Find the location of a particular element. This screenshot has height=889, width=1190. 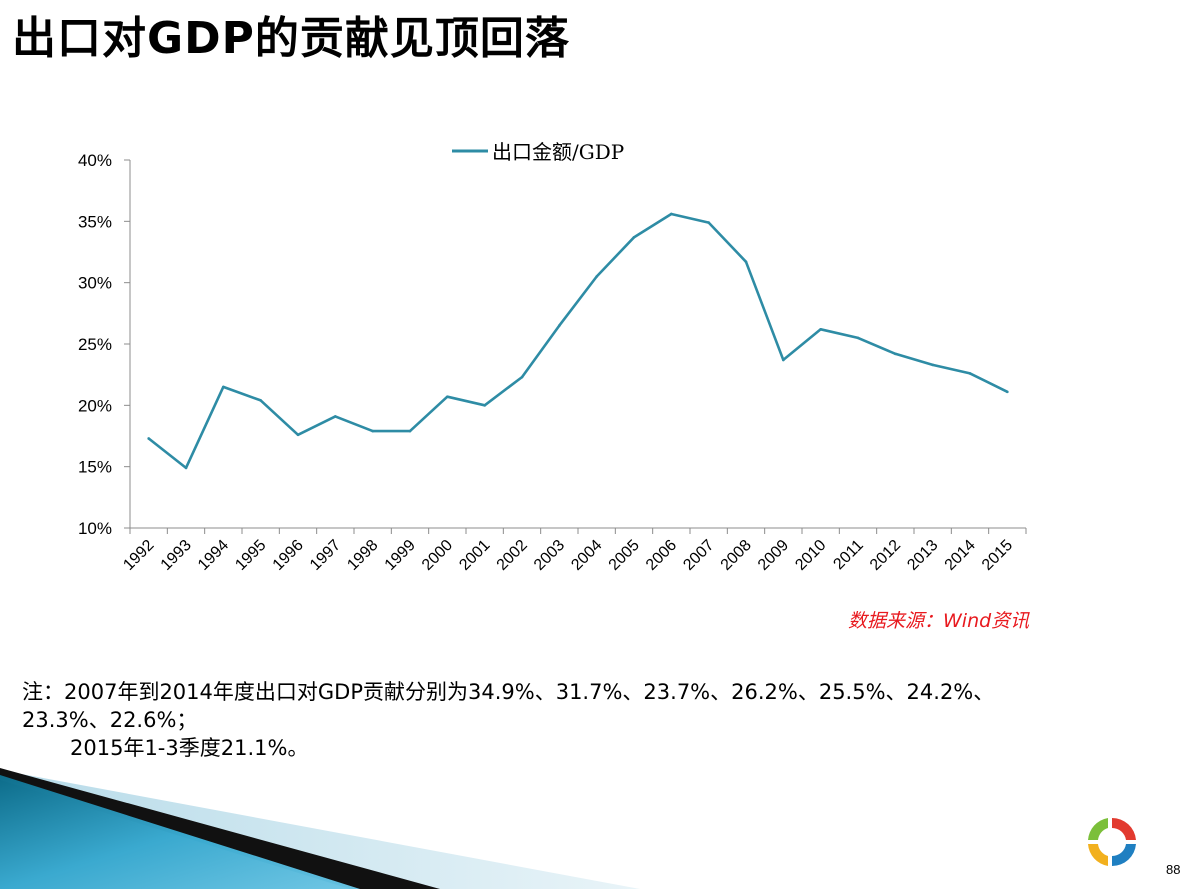

slide-title: 出口对GDP的贡献见顶回落 is located at coordinates (291, 38).